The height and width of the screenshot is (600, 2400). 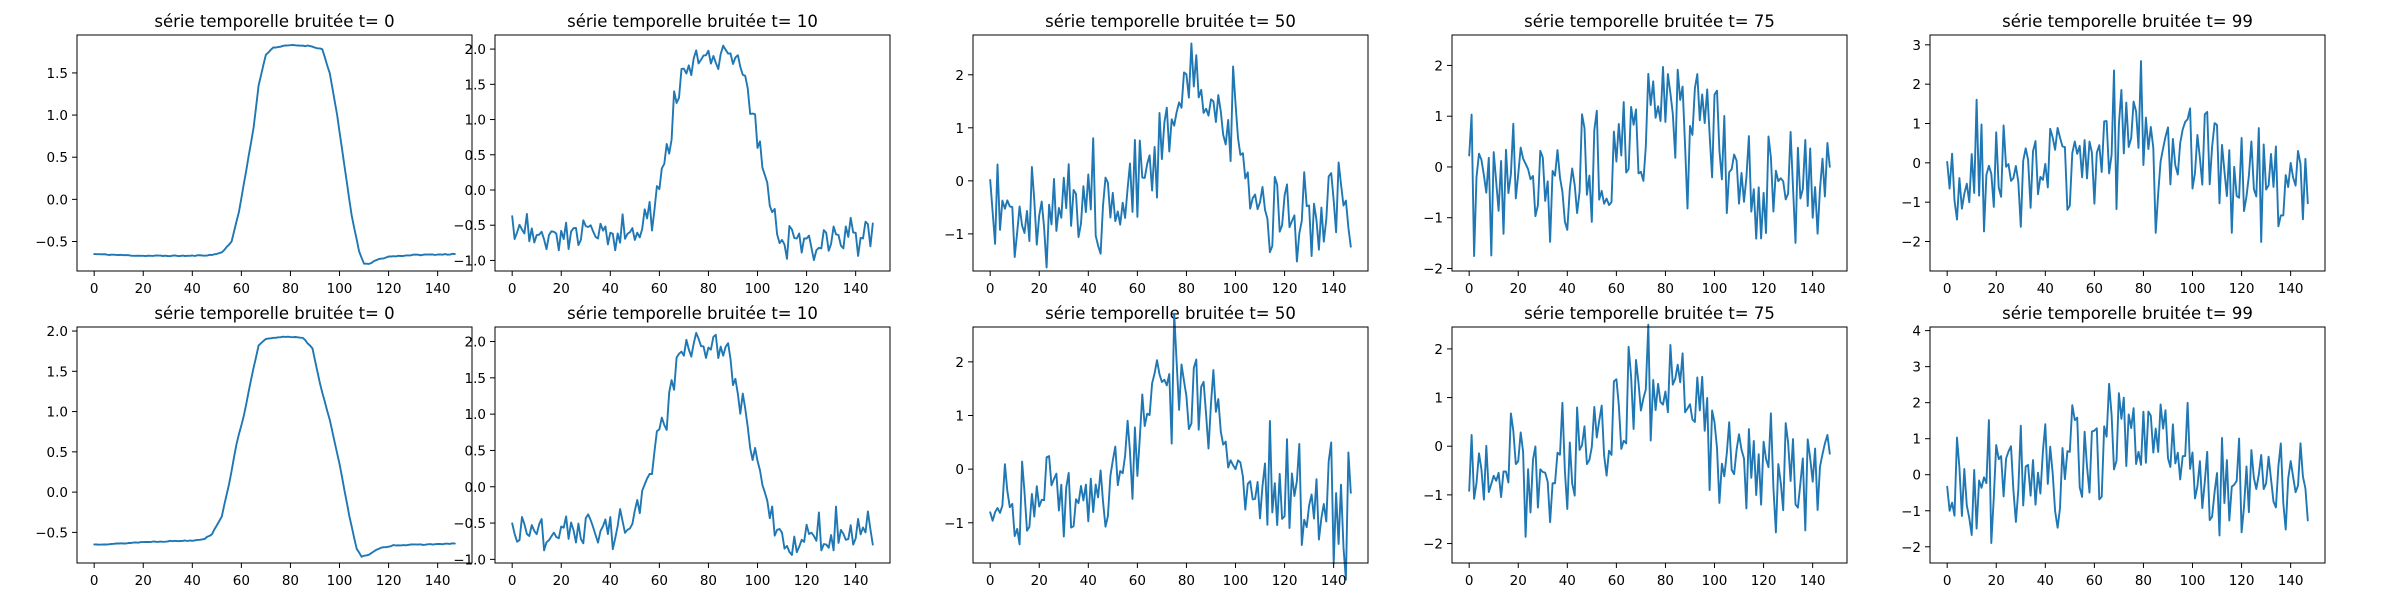 What do you see at coordinates (1916, 332) in the screenshot?
I see `y-tick-label: 4` at bounding box center [1916, 332].